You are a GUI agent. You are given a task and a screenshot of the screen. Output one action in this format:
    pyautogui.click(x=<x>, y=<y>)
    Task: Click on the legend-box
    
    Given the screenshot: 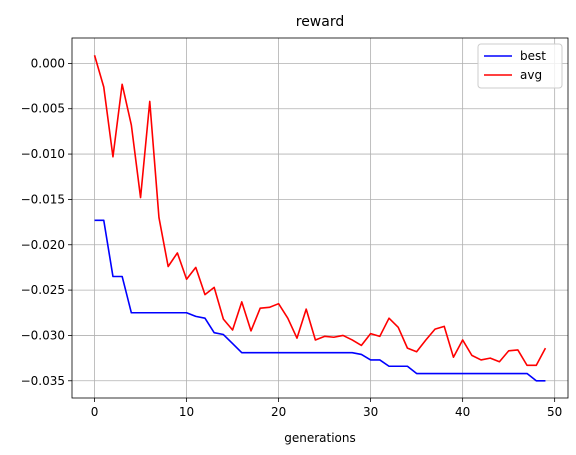 What is the action you would take?
    pyautogui.click(x=520, y=66)
    